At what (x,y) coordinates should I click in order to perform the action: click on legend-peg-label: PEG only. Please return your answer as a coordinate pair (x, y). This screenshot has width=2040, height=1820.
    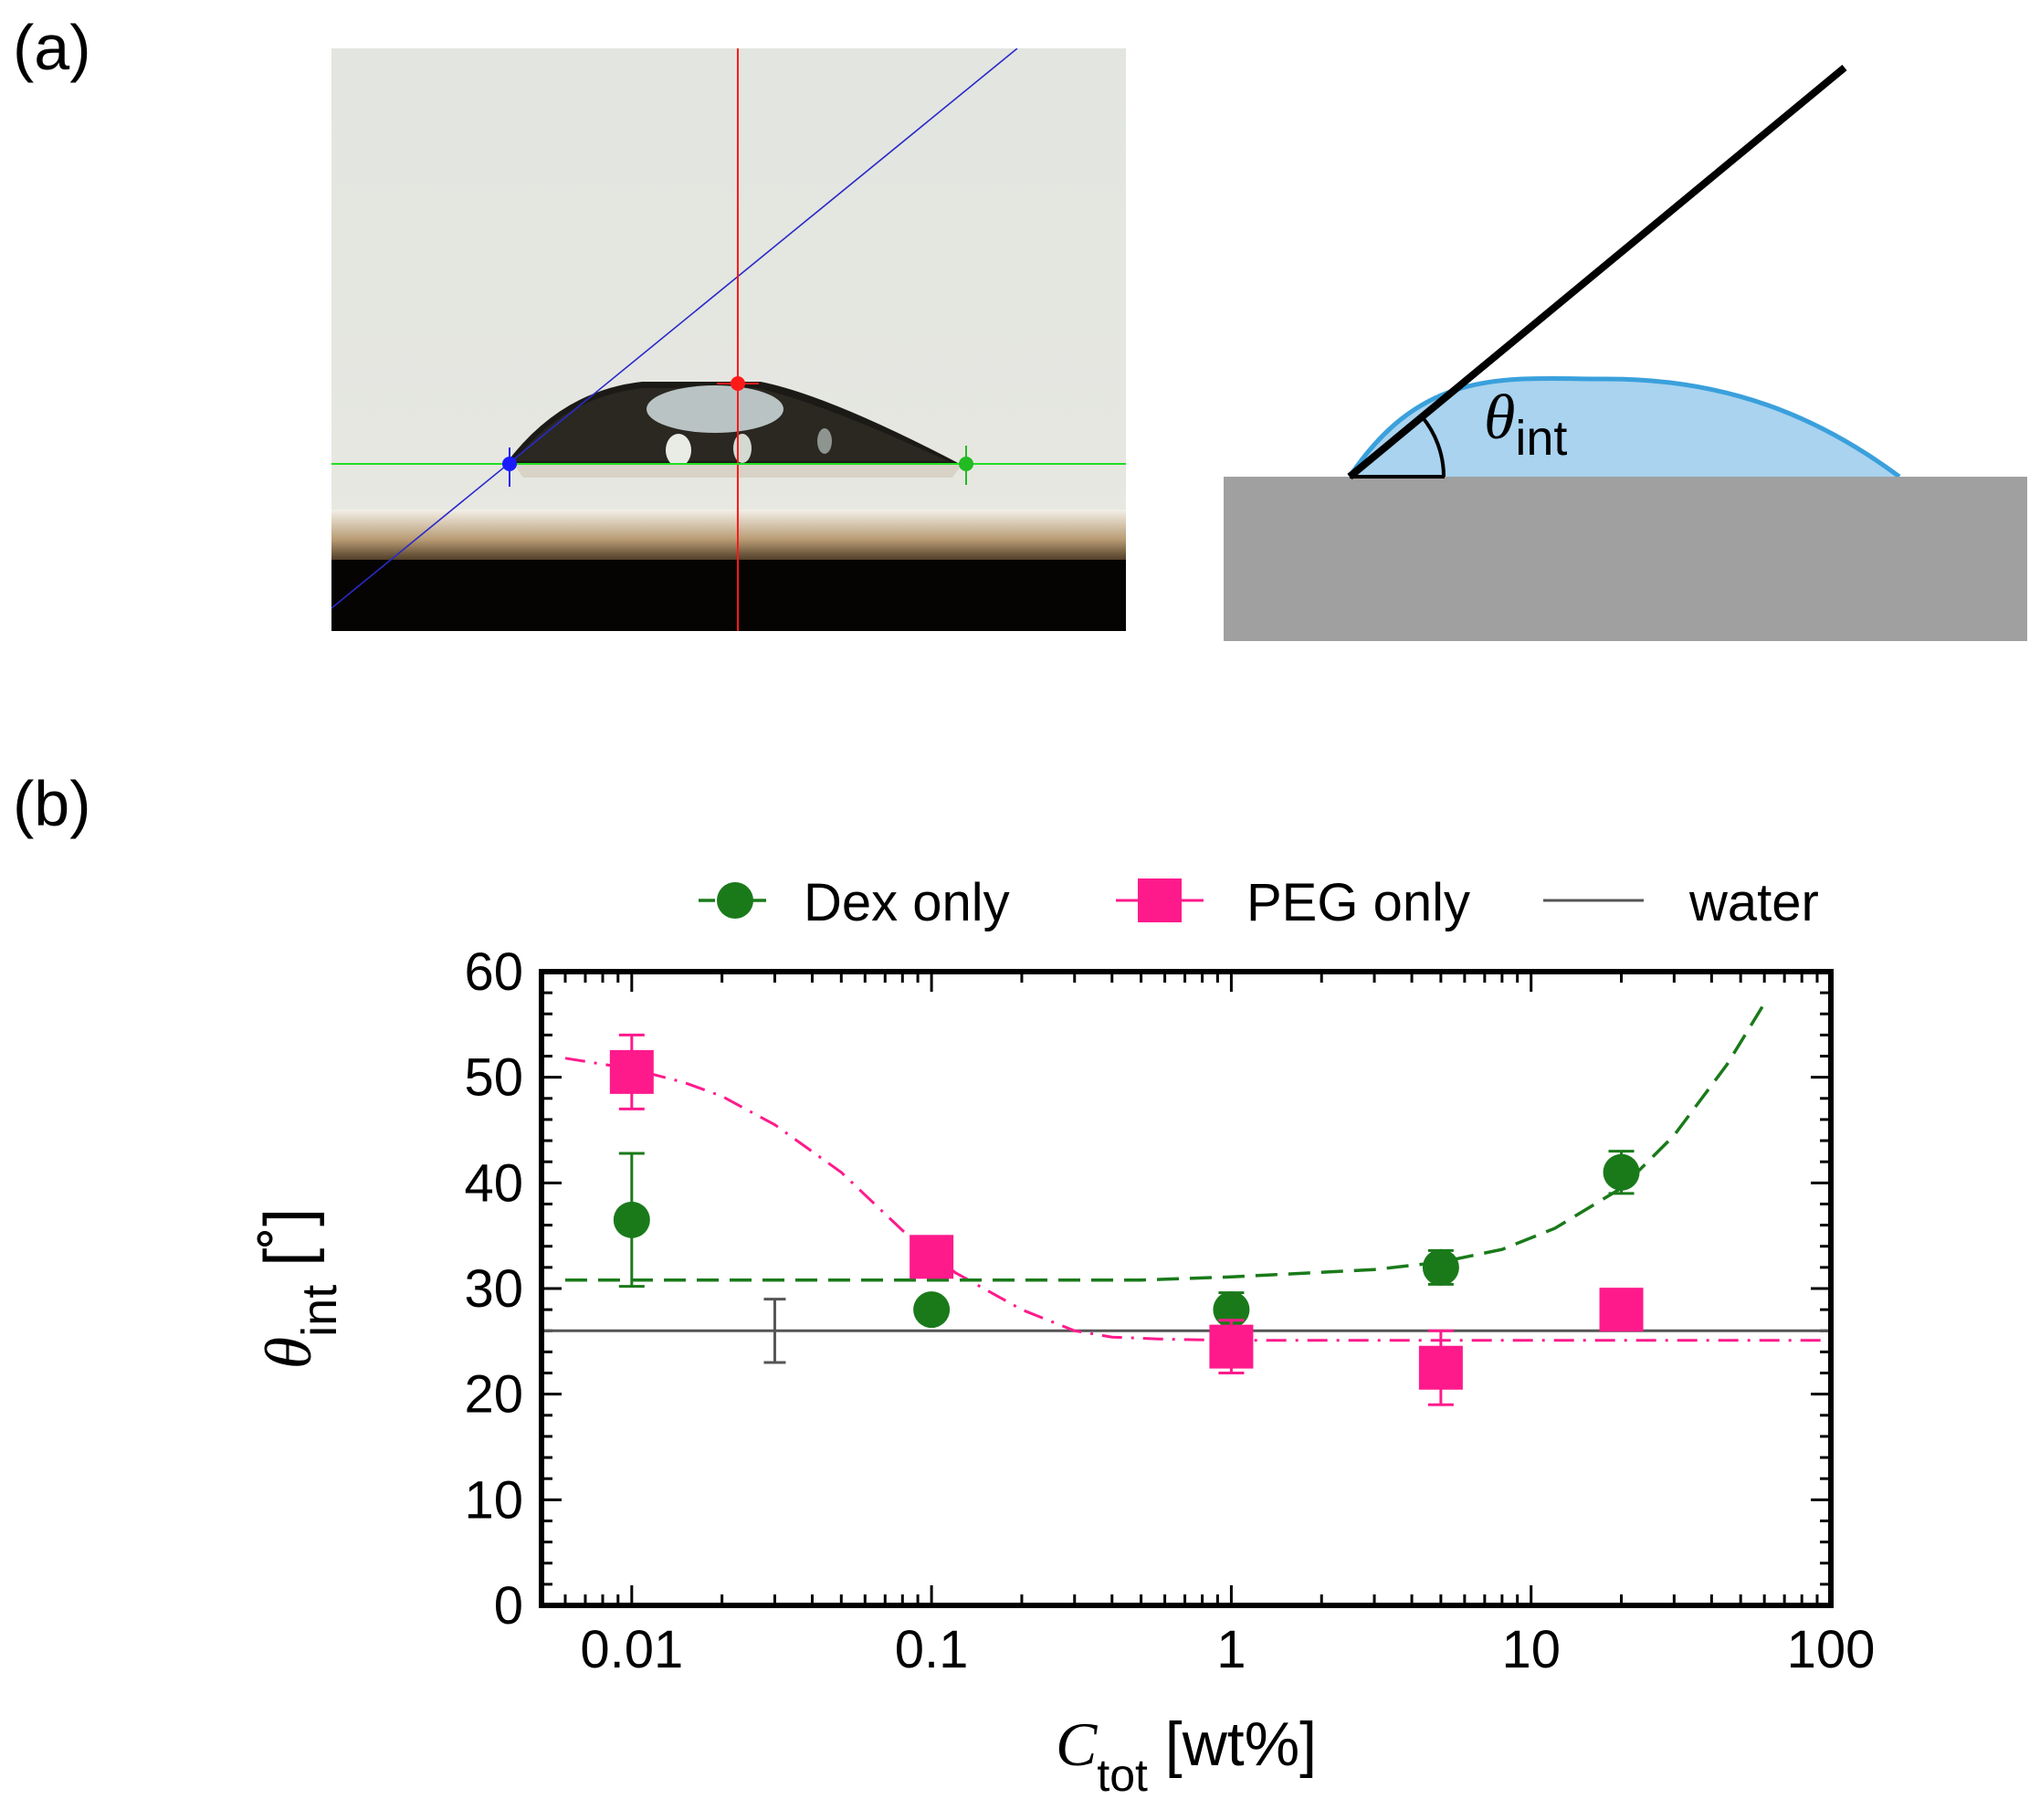
    Looking at the image, I should click on (1358, 903).